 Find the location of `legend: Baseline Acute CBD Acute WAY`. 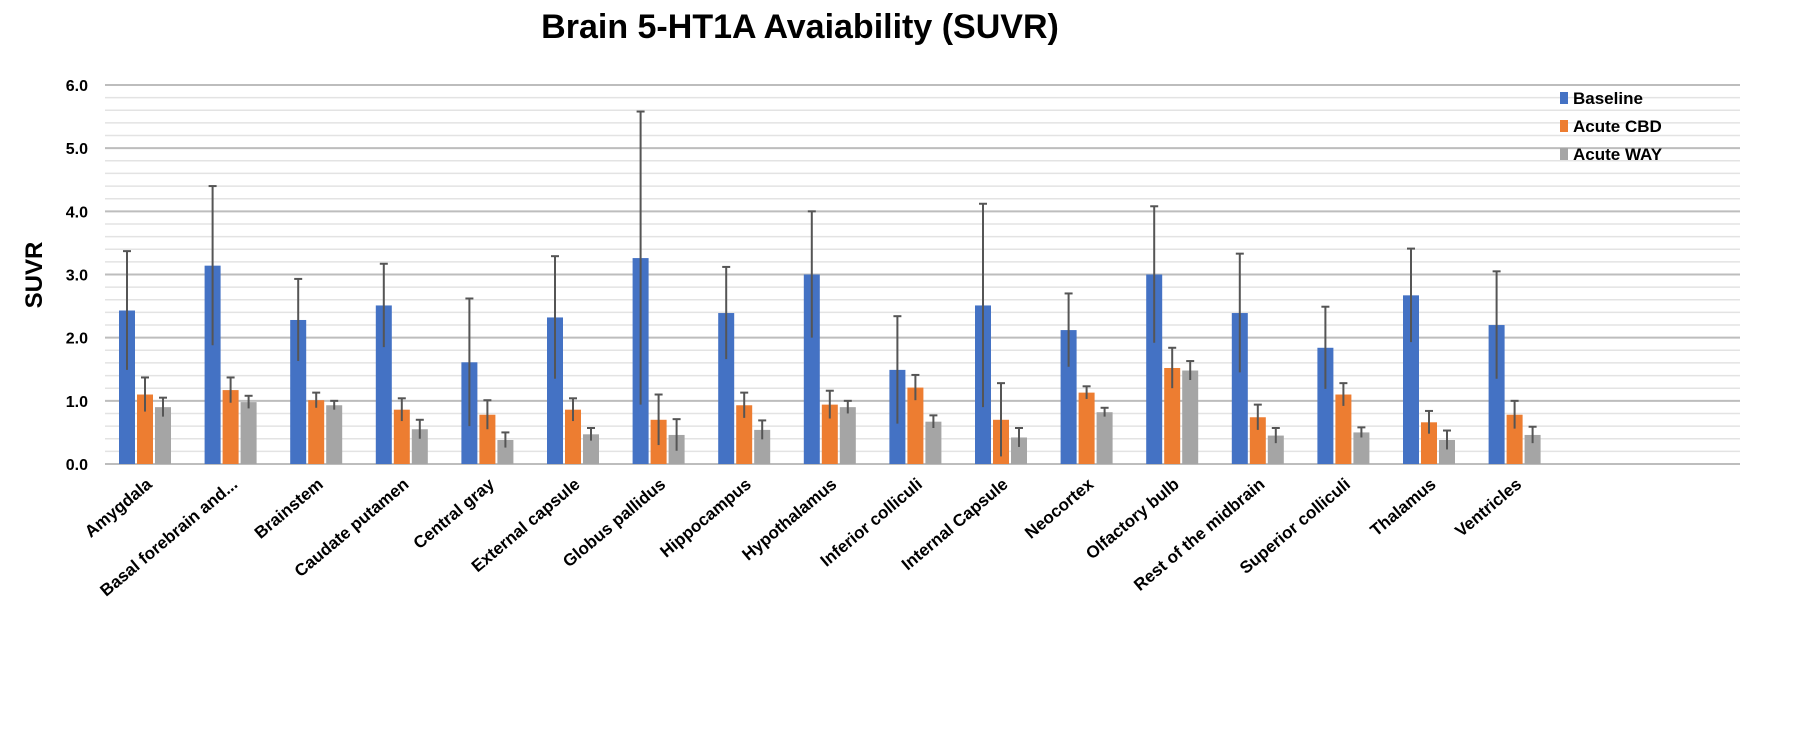

legend: Baseline Acute CBD Acute WAY is located at coordinates (1611, 126).